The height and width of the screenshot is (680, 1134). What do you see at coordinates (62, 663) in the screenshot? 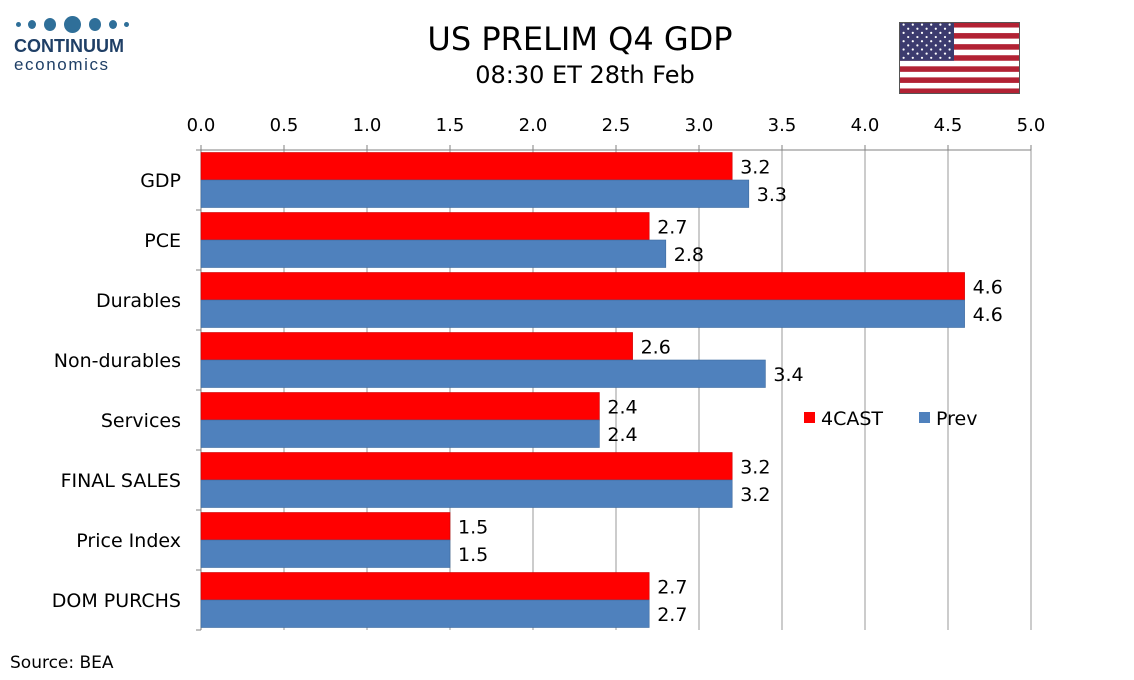
I see `source-note: Source: BEA` at bounding box center [62, 663].